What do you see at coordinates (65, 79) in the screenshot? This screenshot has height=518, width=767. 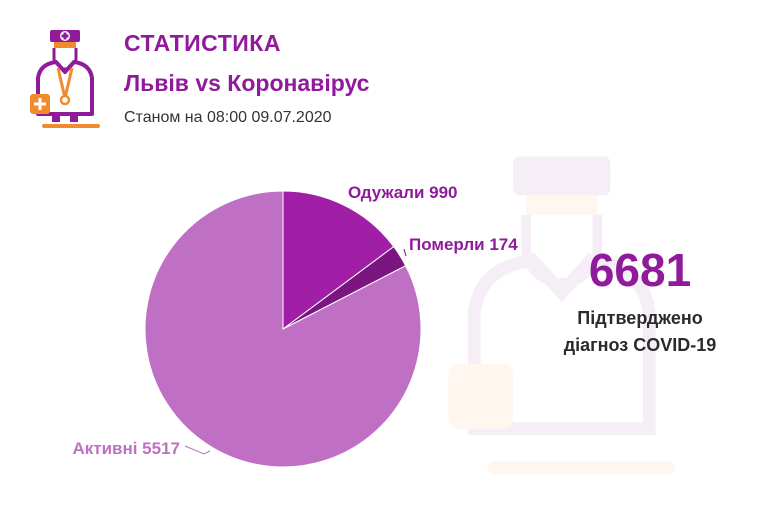 I see `doctor-icon` at bounding box center [65, 79].